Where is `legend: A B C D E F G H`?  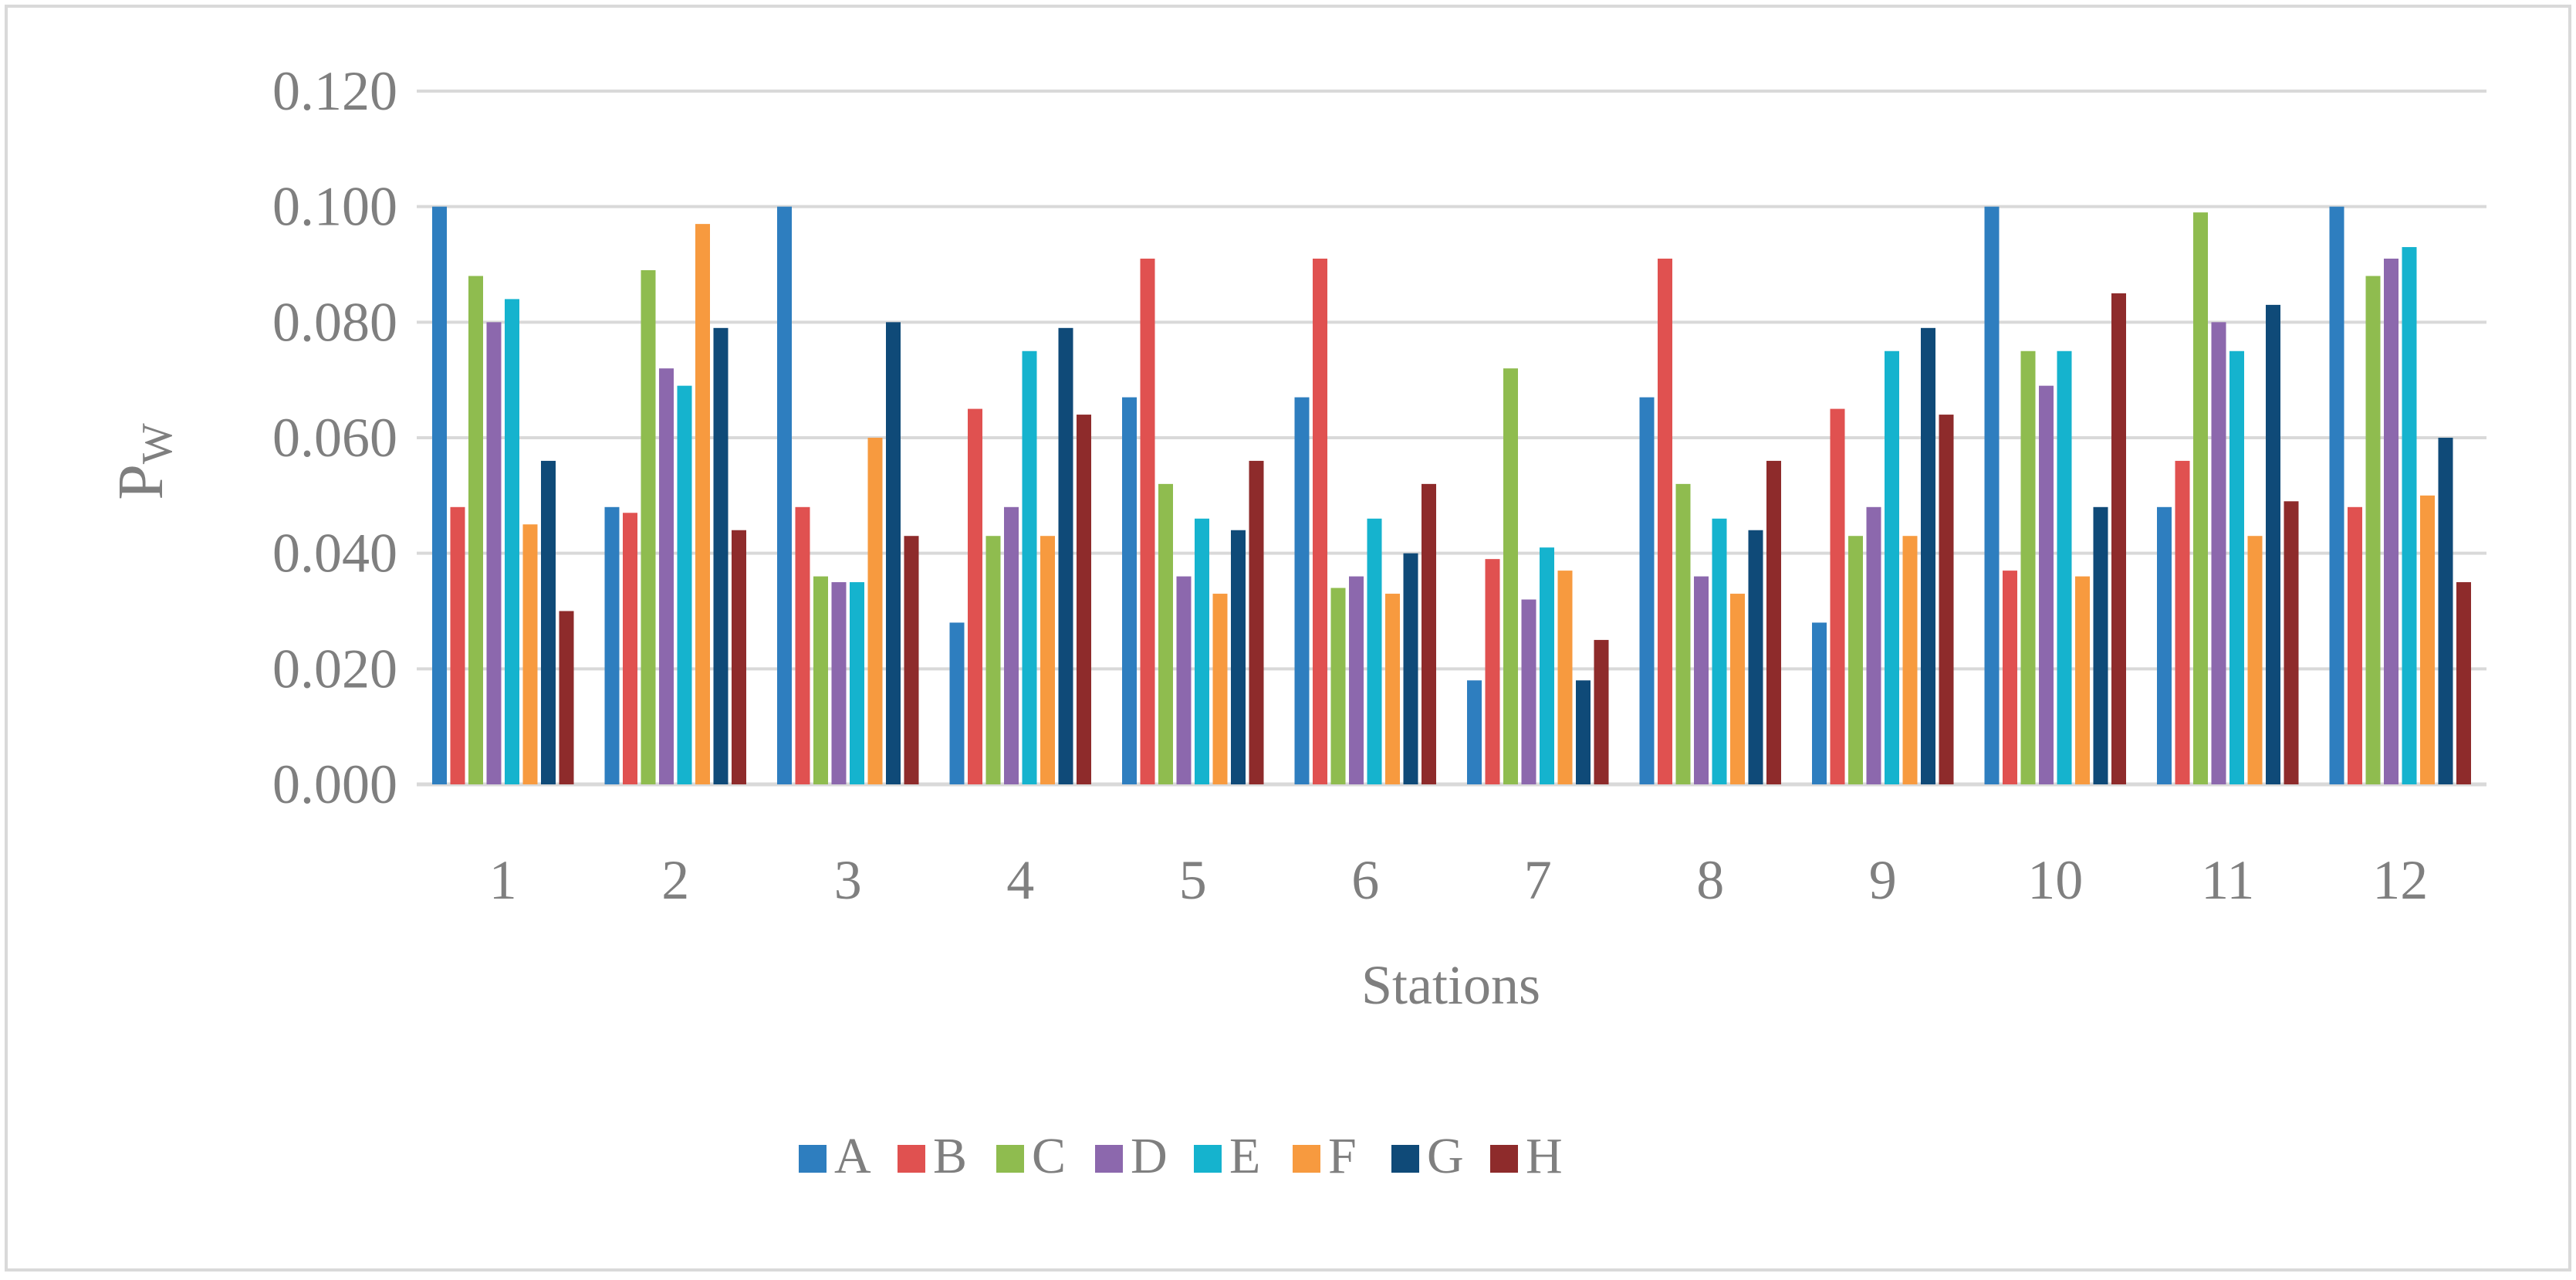 legend: A B C D E F G H is located at coordinates (1181, 1156).